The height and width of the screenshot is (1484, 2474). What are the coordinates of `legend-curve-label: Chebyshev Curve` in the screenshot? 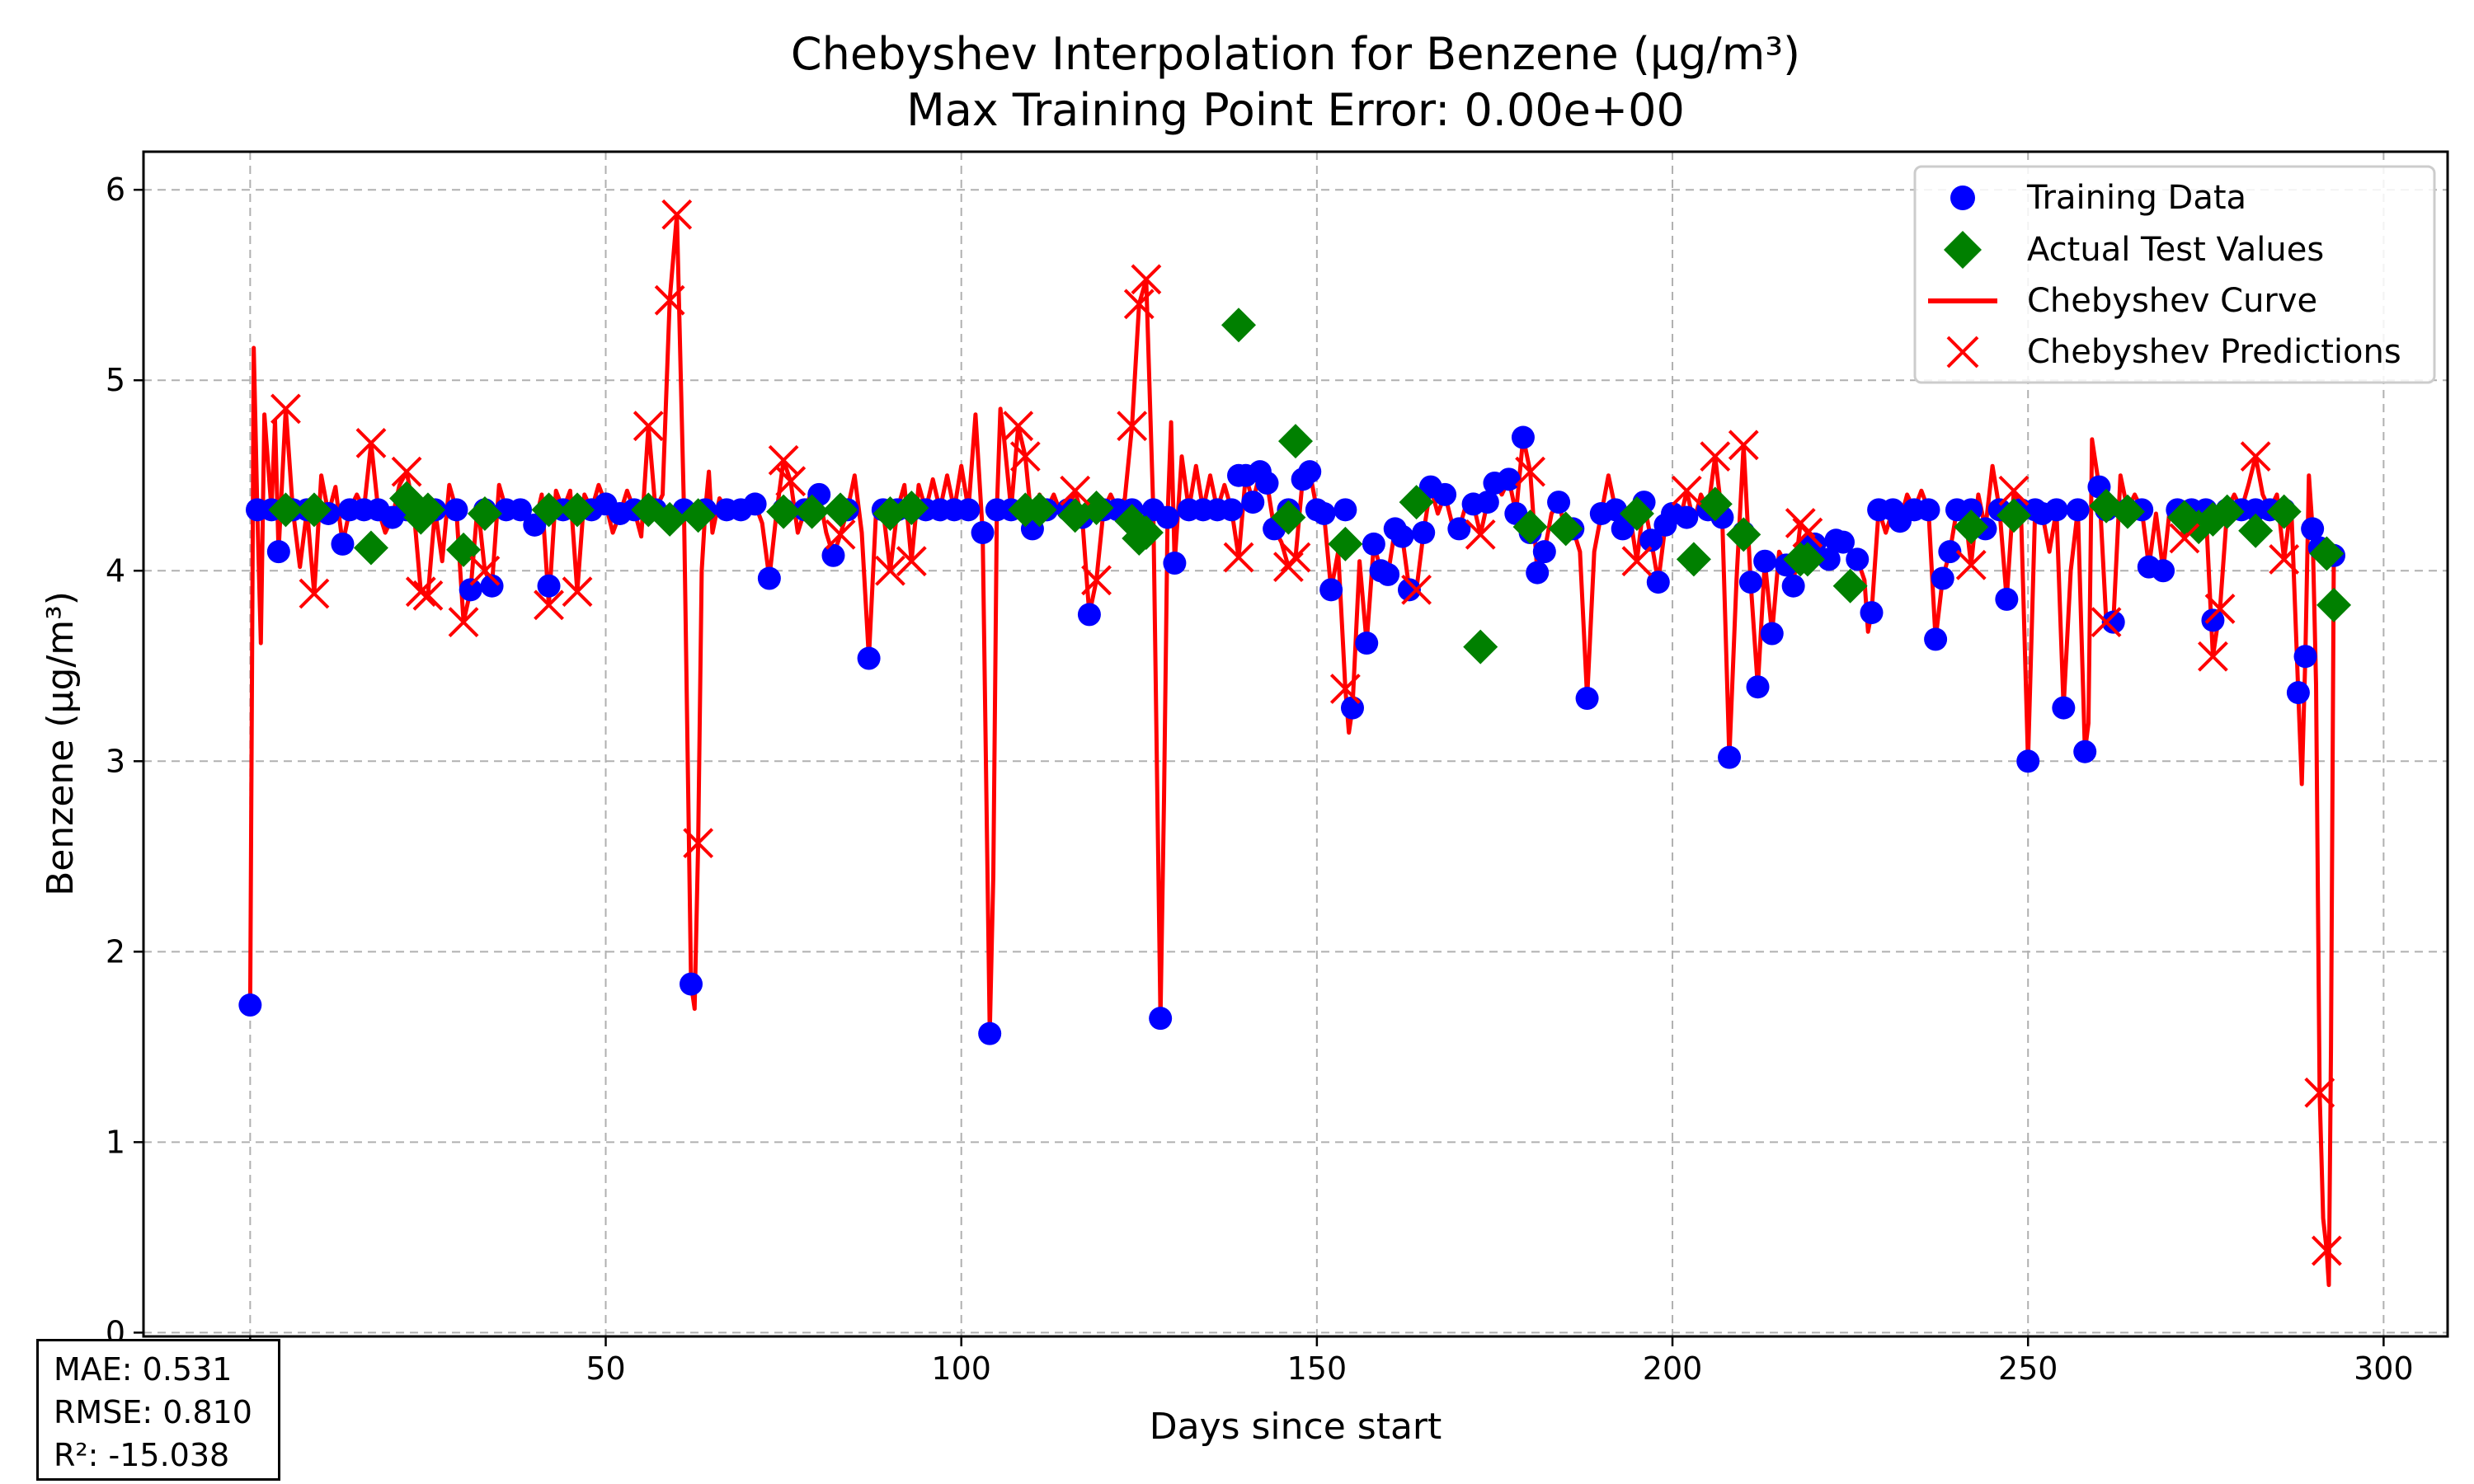 It's located at (2172, 301).